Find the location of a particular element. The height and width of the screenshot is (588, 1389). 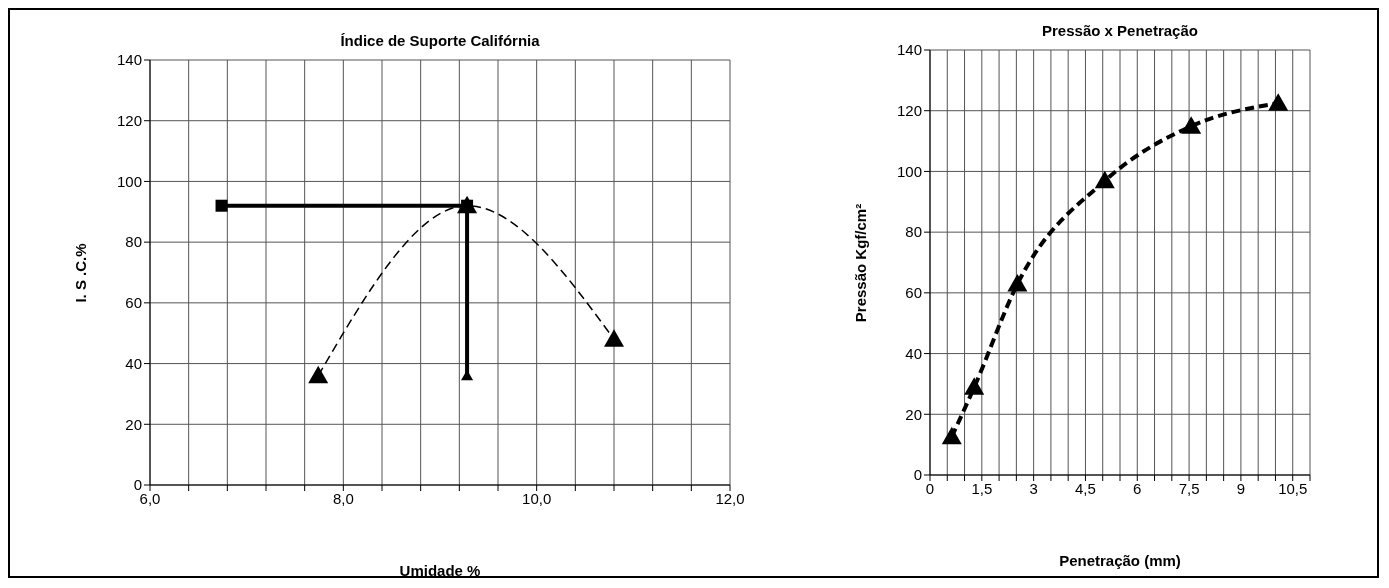

x-tick-label: 8,0 is located at coordinates (343, 498).